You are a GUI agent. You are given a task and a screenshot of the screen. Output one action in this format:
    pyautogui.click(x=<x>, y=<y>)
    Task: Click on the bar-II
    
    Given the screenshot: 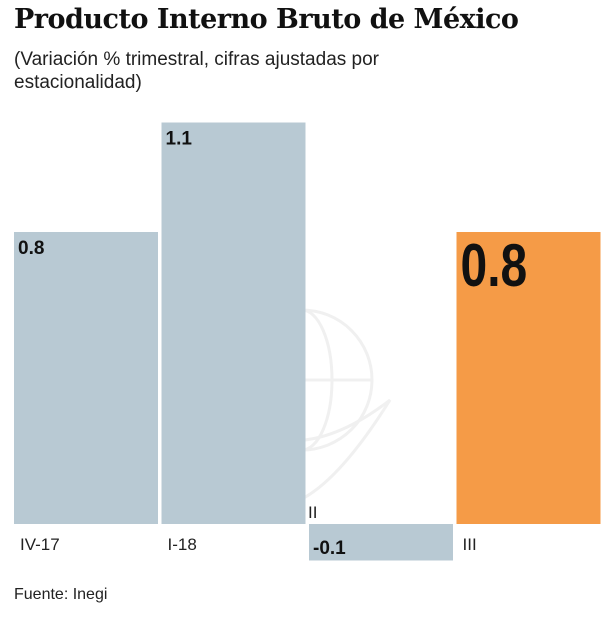 What is the action you would take?
    pyautogui.click(x=381, y=542)
    